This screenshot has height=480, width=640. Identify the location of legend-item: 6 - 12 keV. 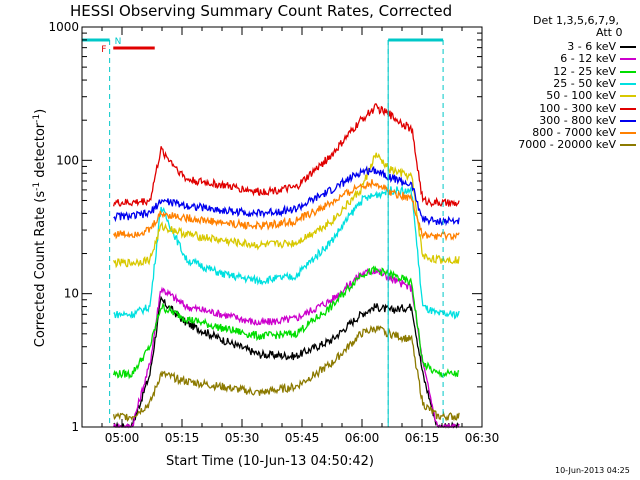
(564, 58).